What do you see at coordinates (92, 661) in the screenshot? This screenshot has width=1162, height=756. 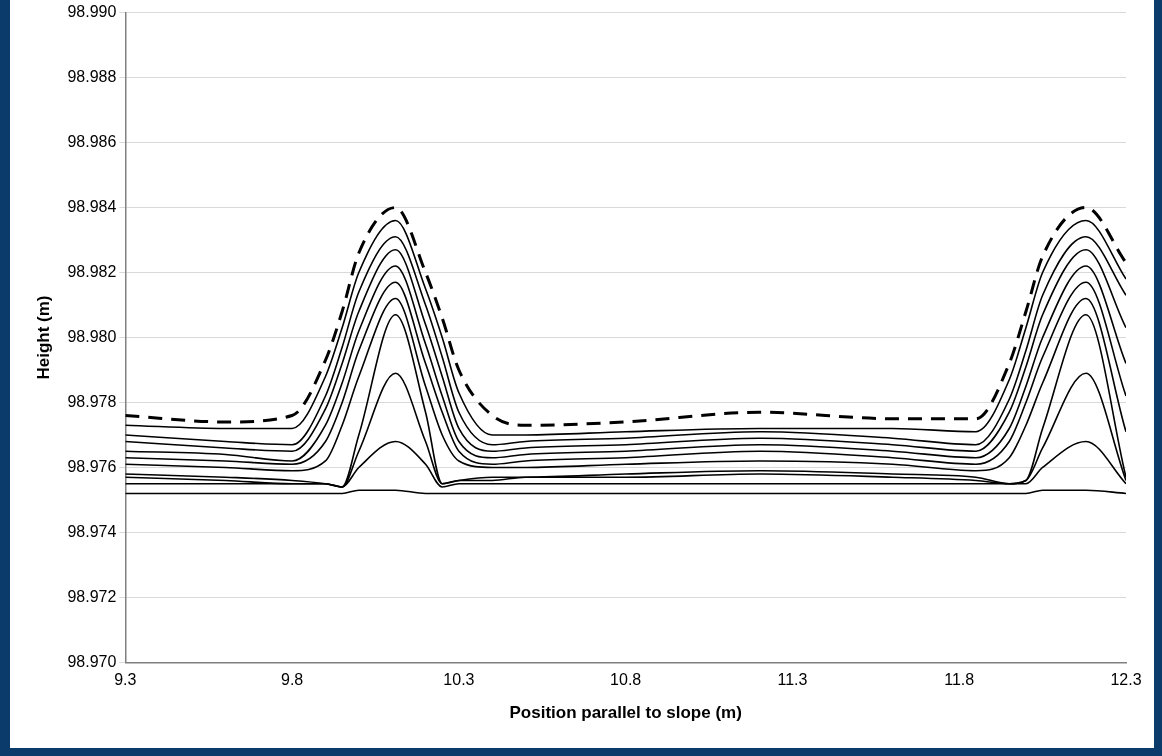 I see `y-tick-label: 98.970` at bounding box center [92, 661].